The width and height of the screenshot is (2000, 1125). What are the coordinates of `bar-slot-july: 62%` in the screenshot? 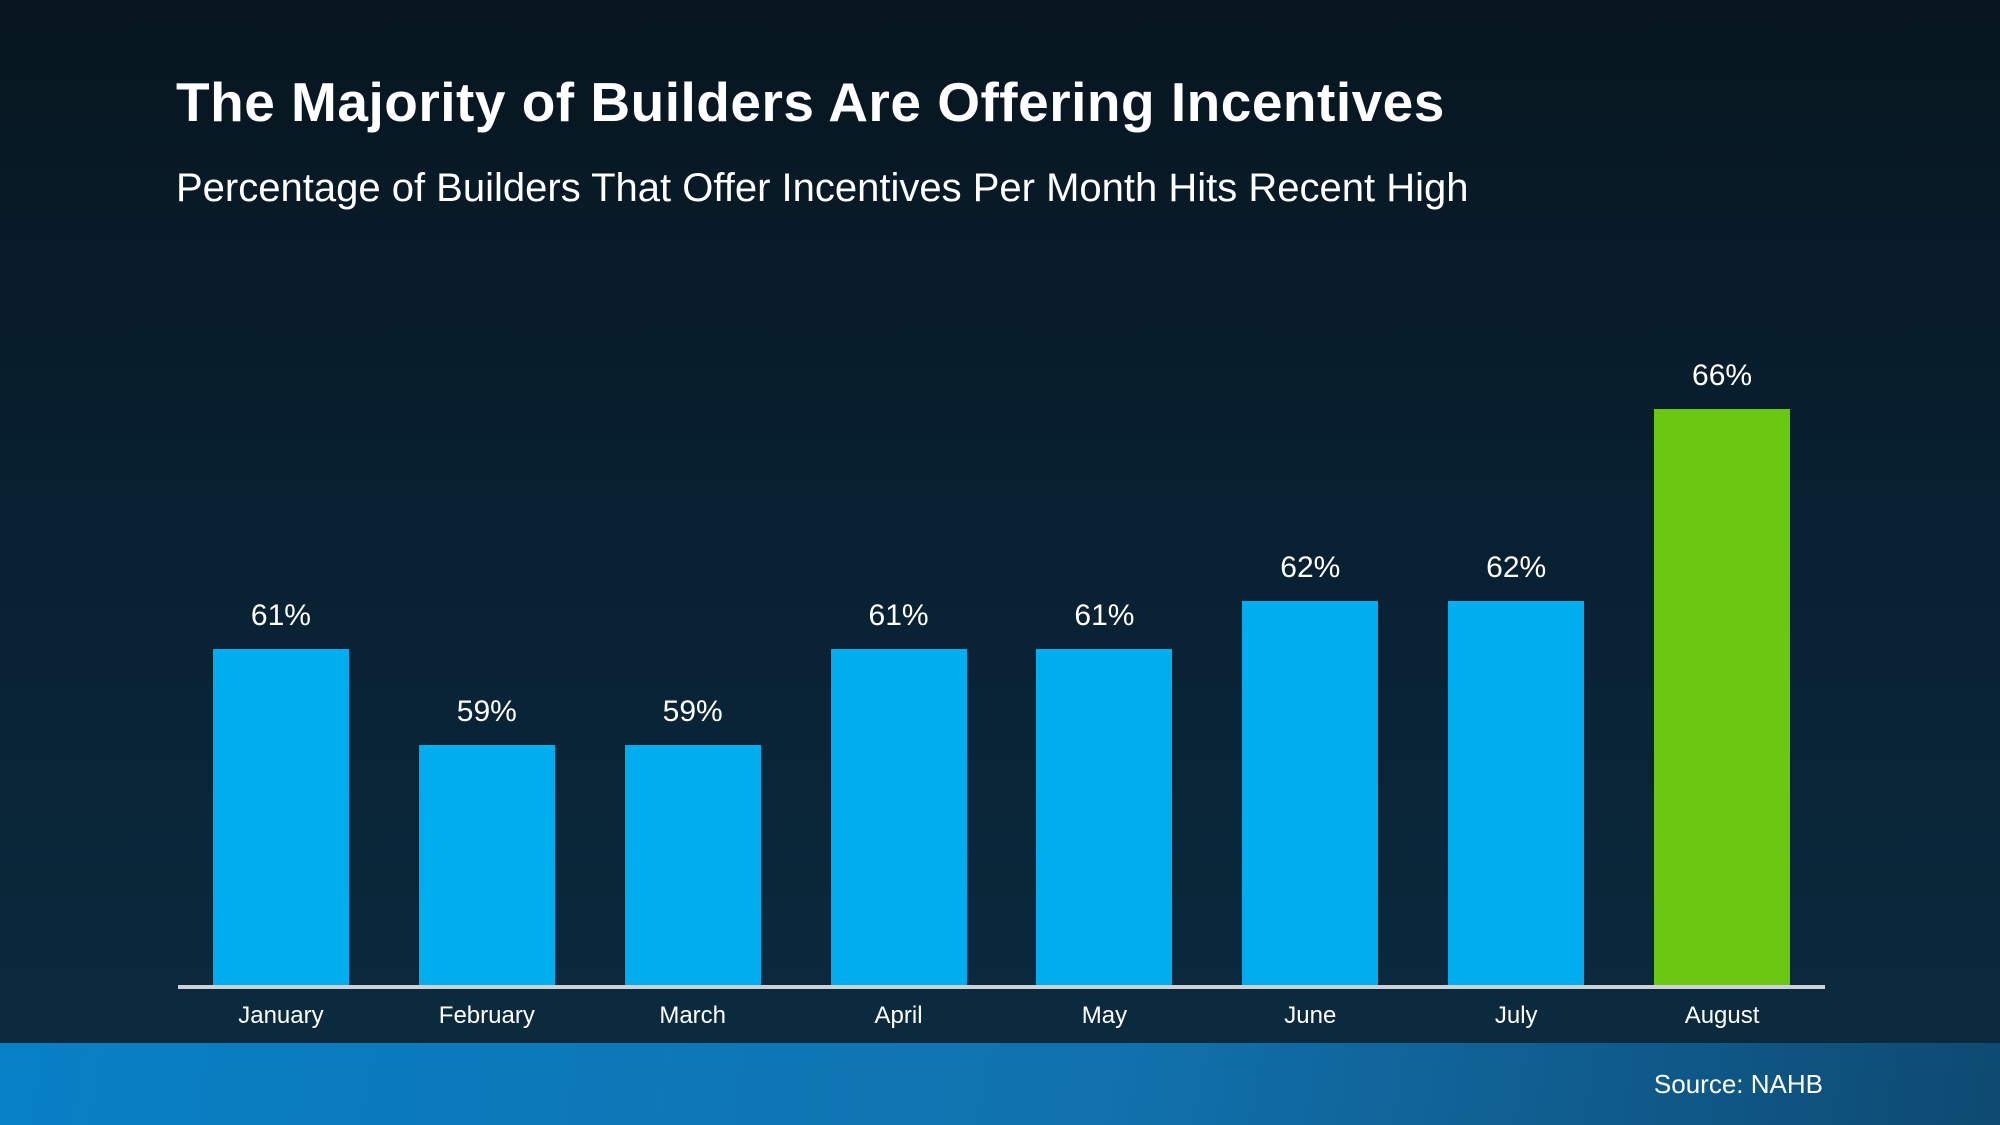 It's located at (1516, 768).